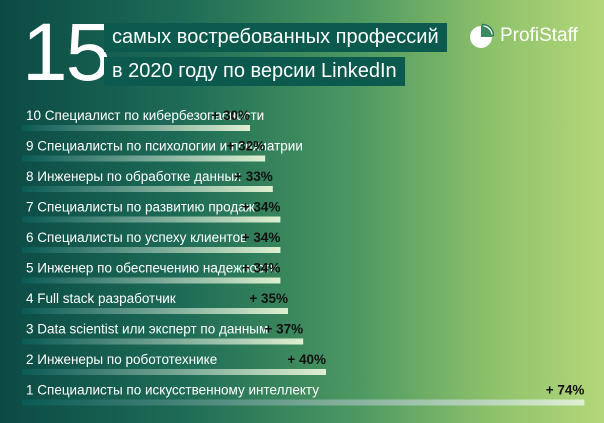 This screenshot has width=604, height=423. Describe the element at coordinates (482, 35) in the screenshot. I see `pie-logo-icon` at that location.